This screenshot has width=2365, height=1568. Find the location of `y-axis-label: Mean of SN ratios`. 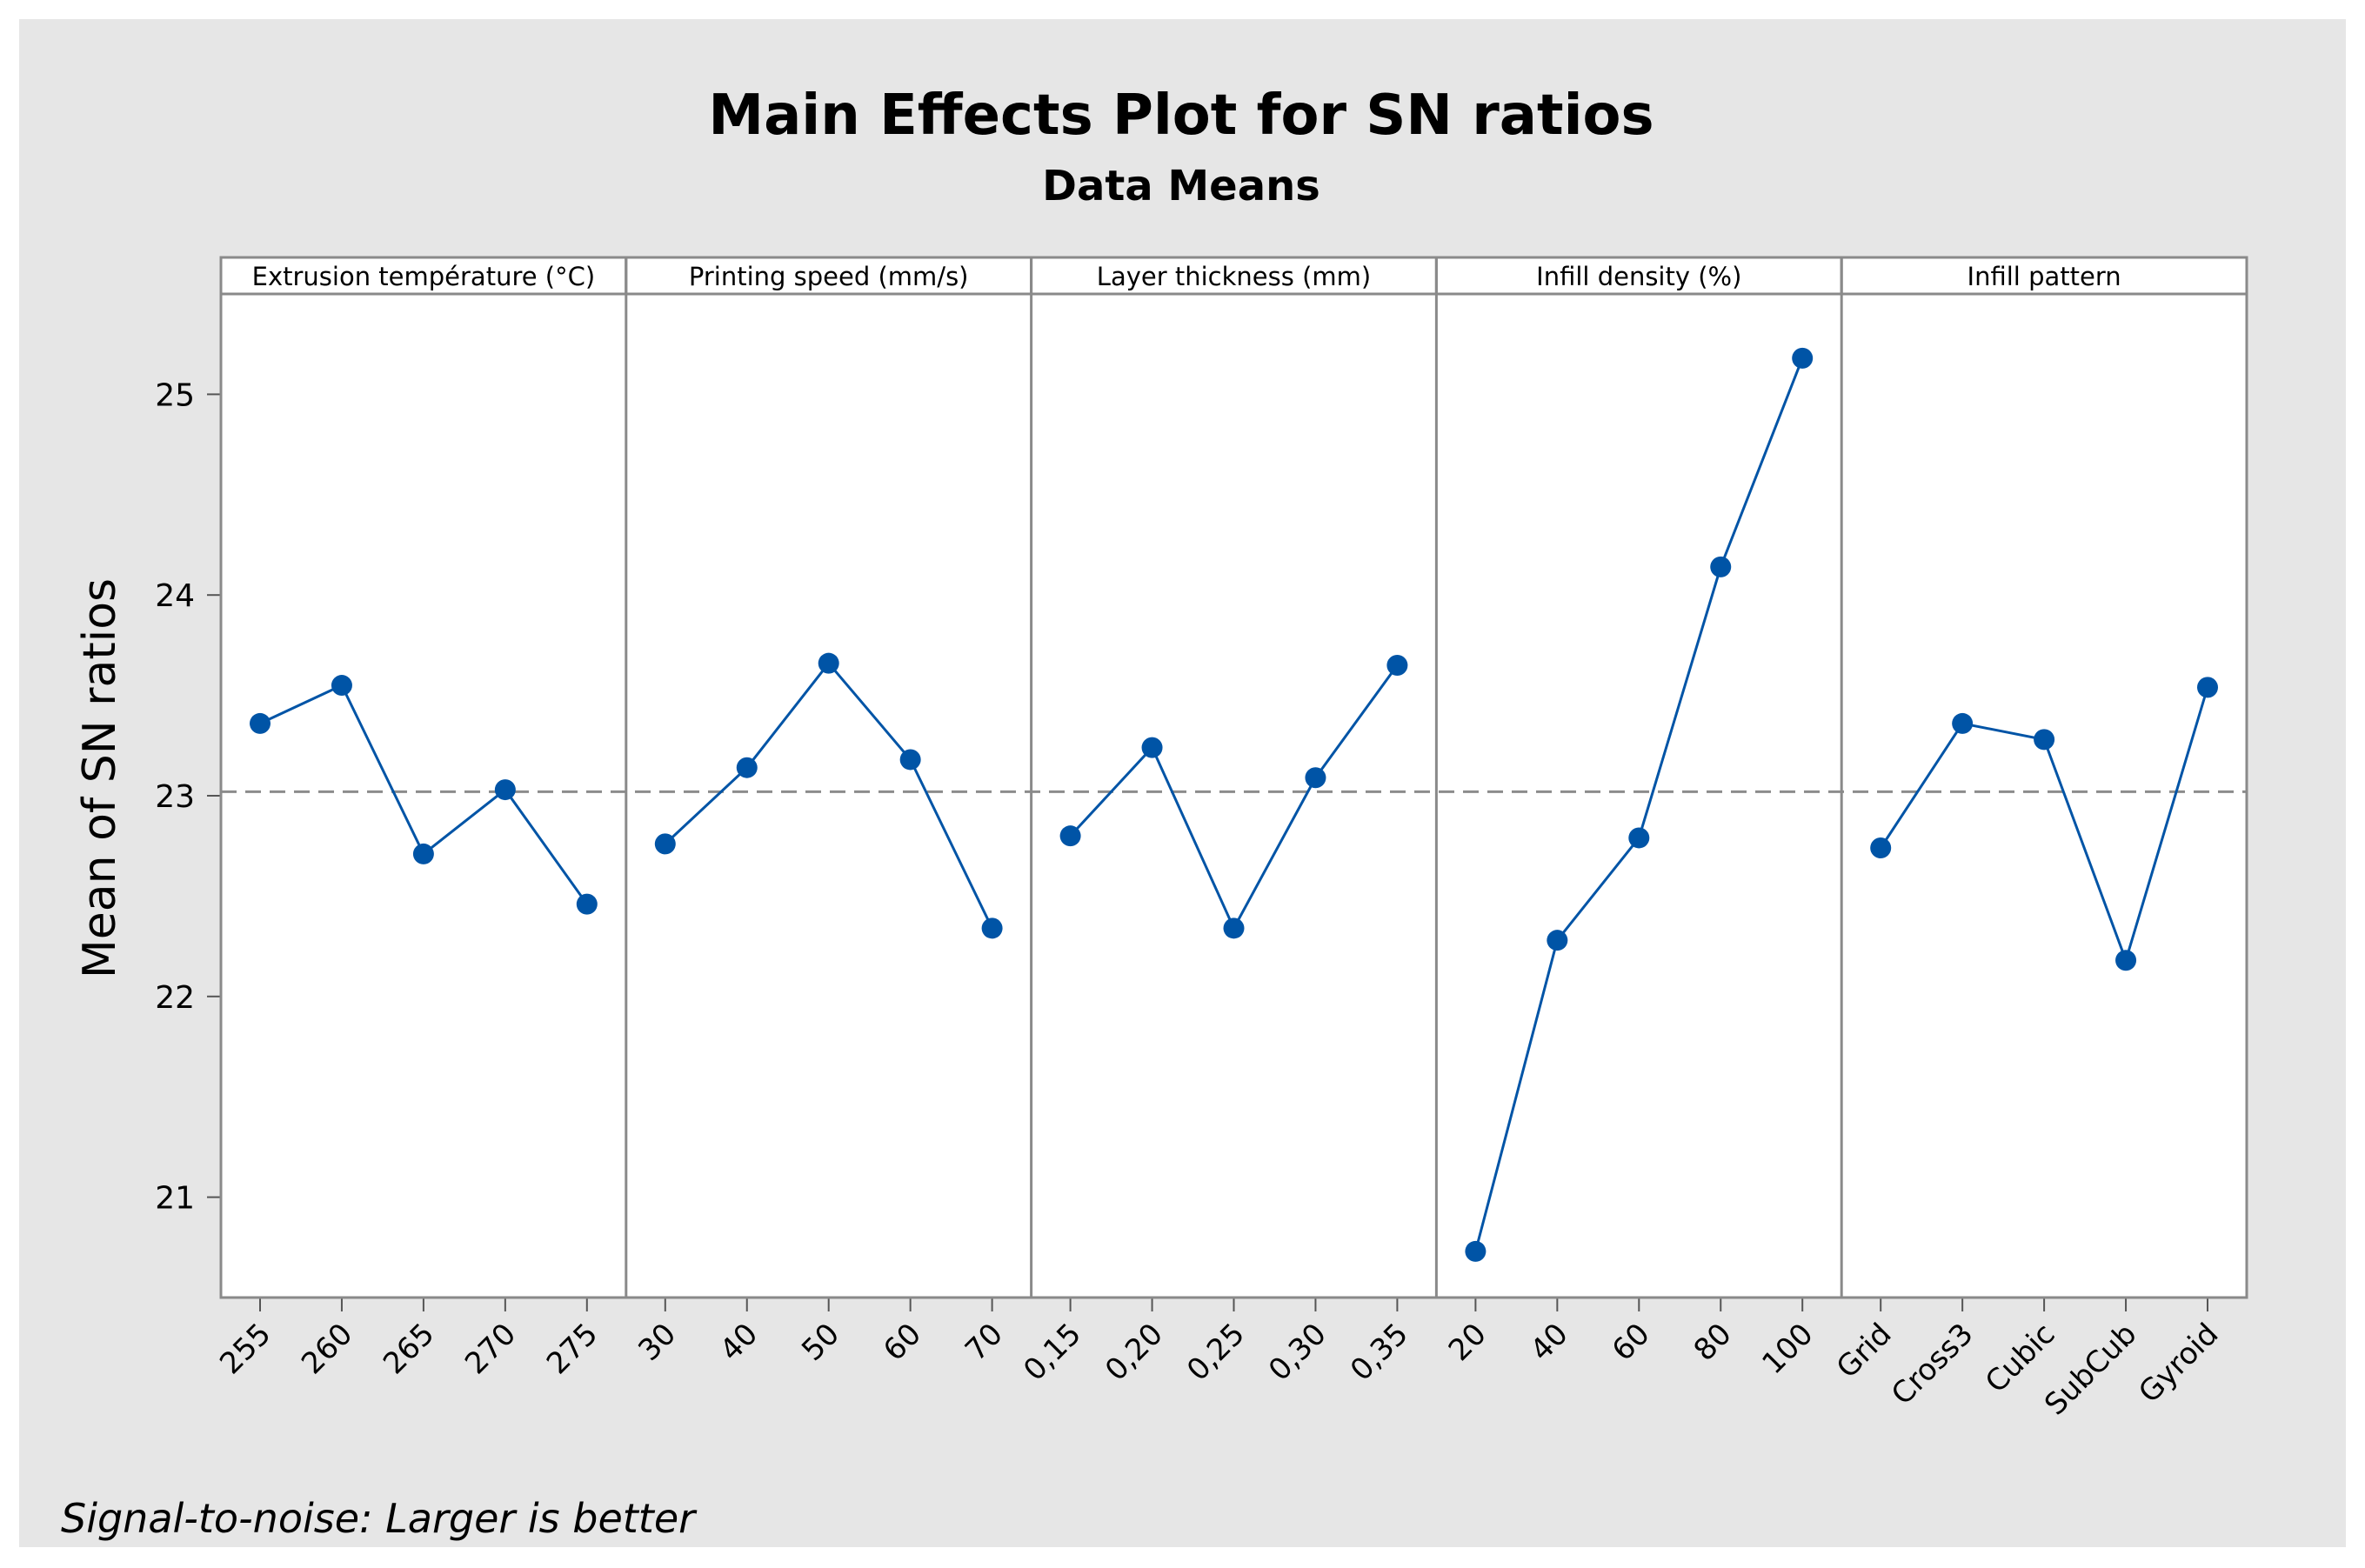

y-axis-label: Mean of SN ratios is located at coordinates (100, 778).